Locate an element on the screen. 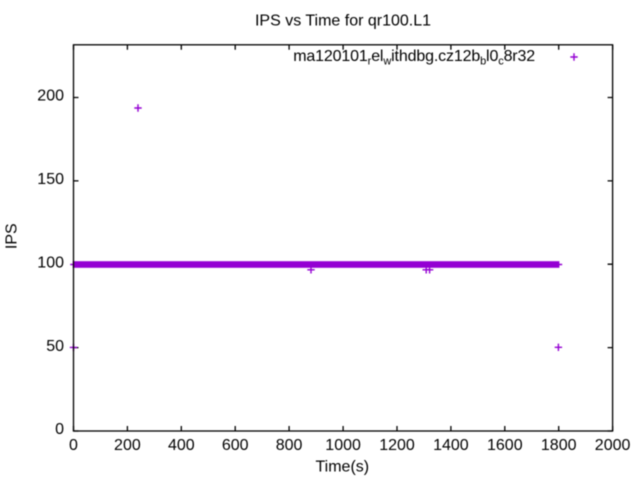 The image size is (640, 480). svg-text:ma120101relwithdbg.cz12bbl0c8r: ma120101relwithdbg.cz12bbl0c8r32 is located at coordinates (414, 58).